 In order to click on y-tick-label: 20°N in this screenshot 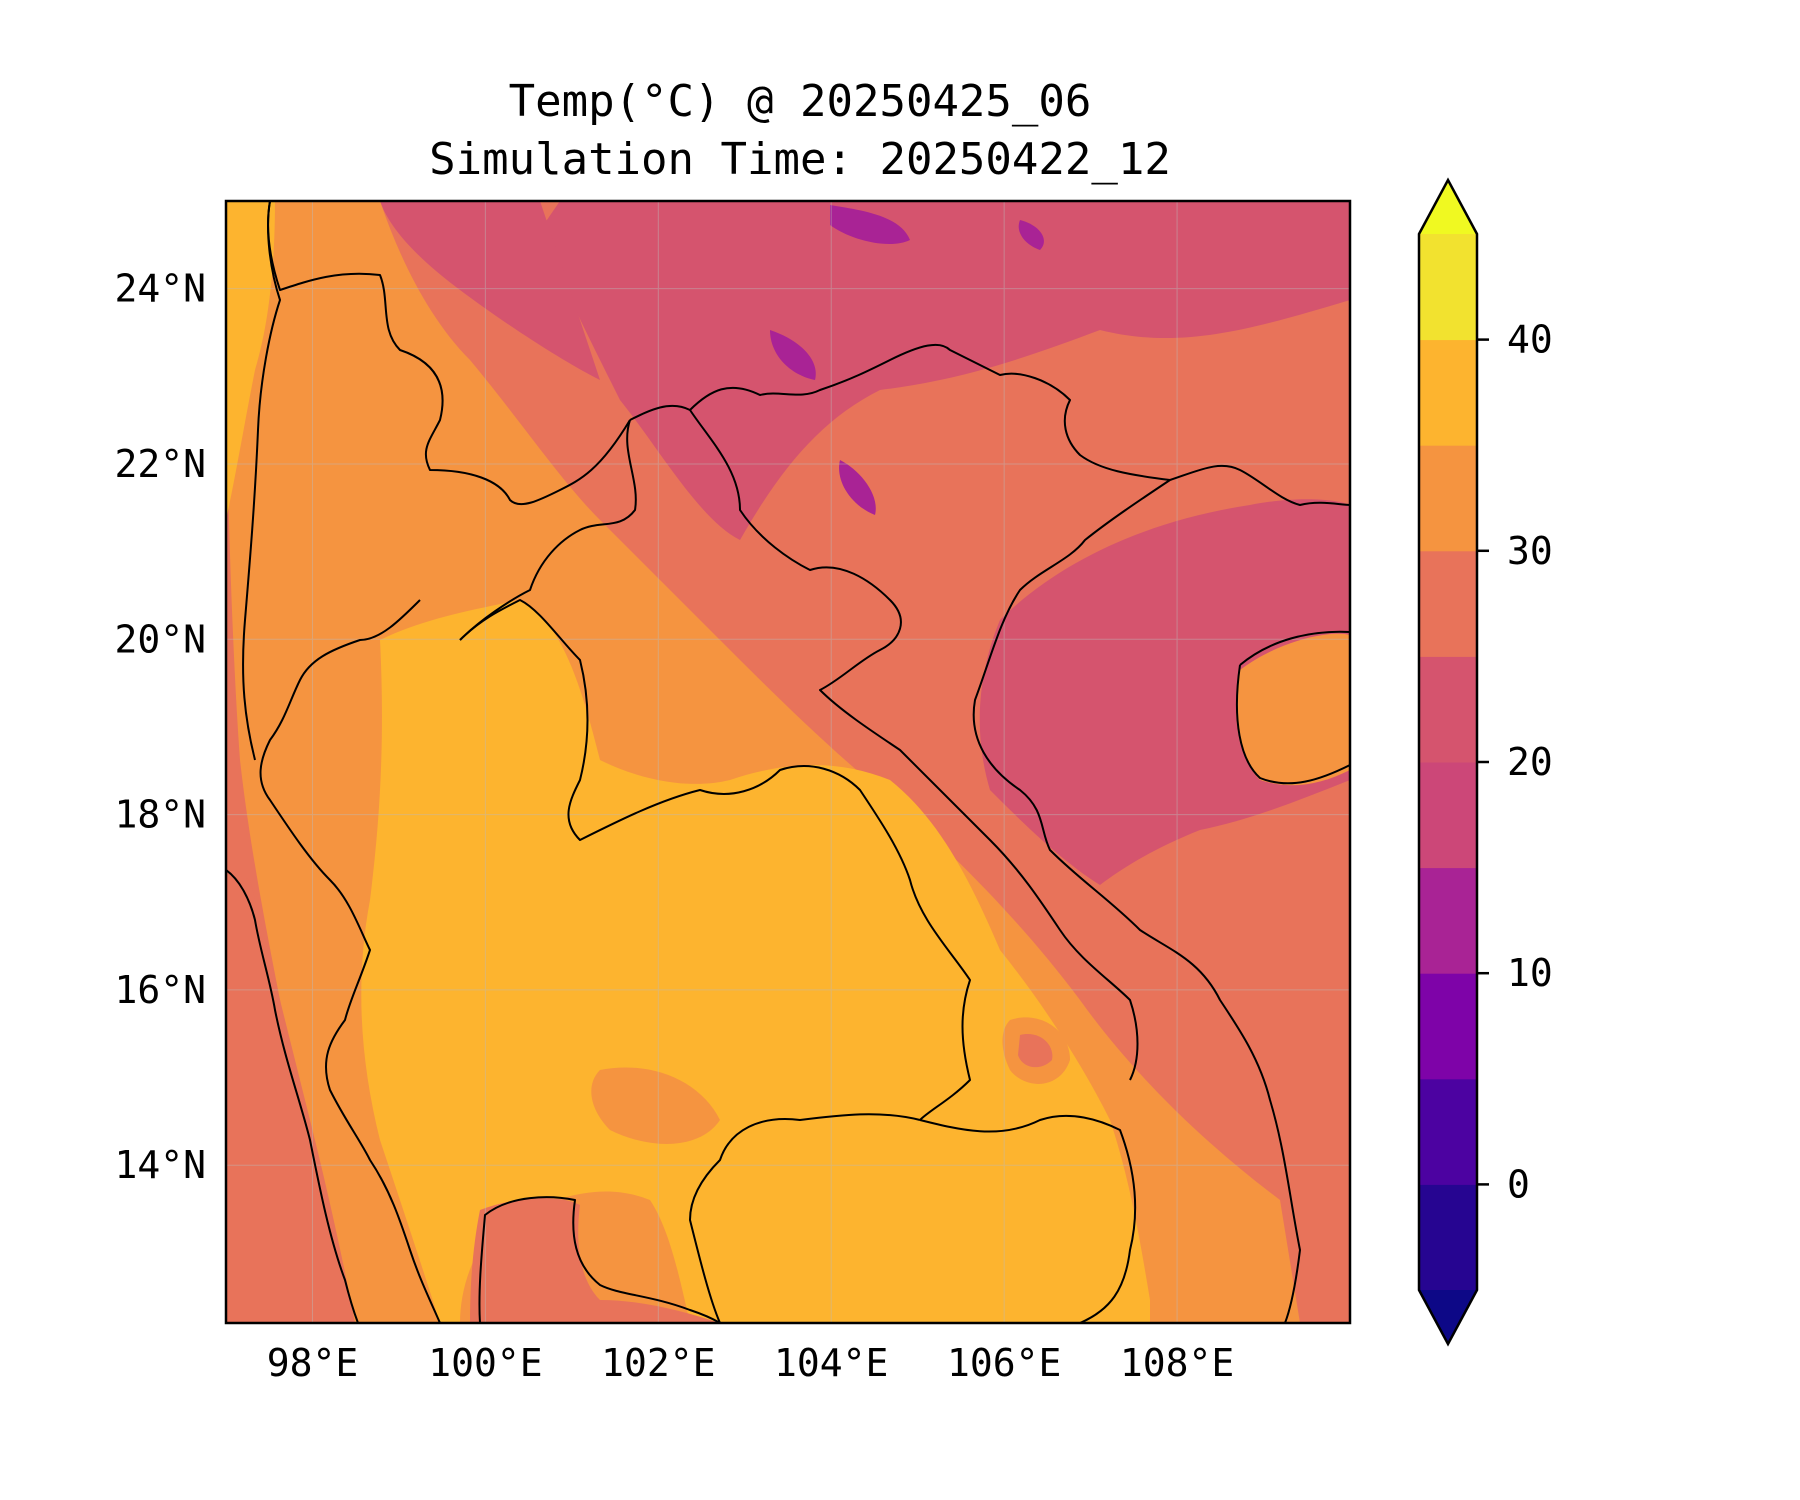, I will do `click(160, 639)`.